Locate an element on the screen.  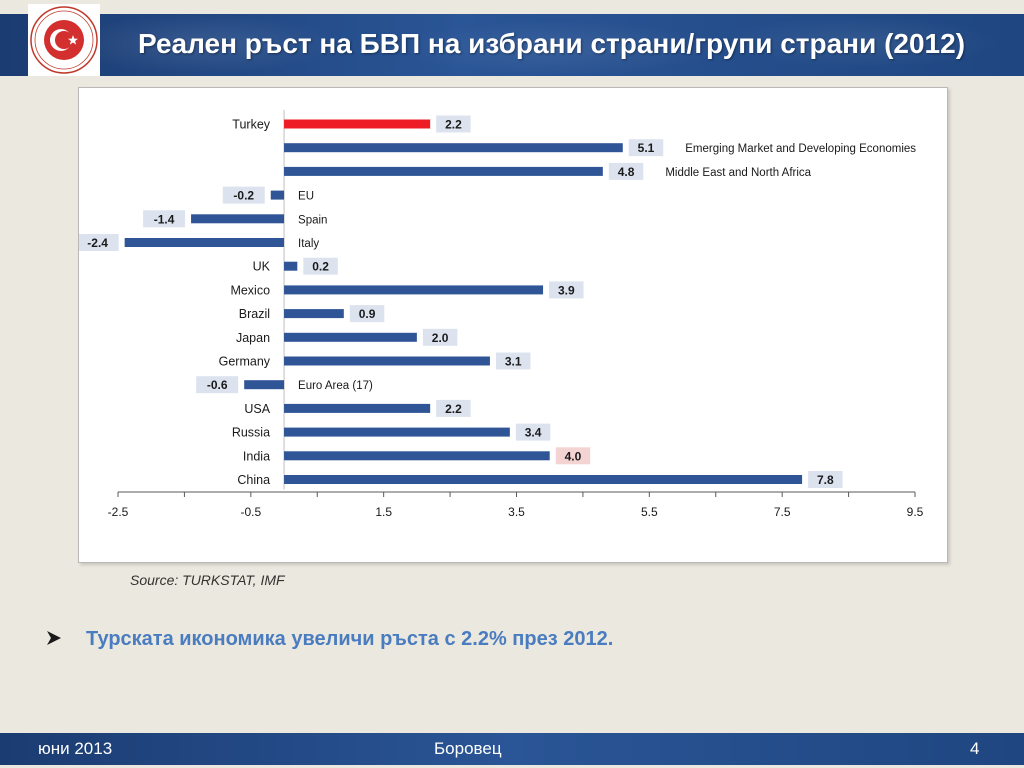
world-map-background is located at coordinates (512, 45).